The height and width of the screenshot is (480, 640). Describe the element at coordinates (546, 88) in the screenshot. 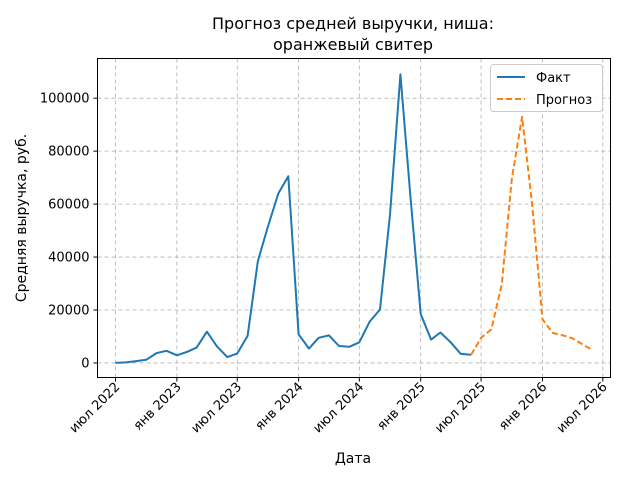

I see `legend: Факт Прогноз` at that location.